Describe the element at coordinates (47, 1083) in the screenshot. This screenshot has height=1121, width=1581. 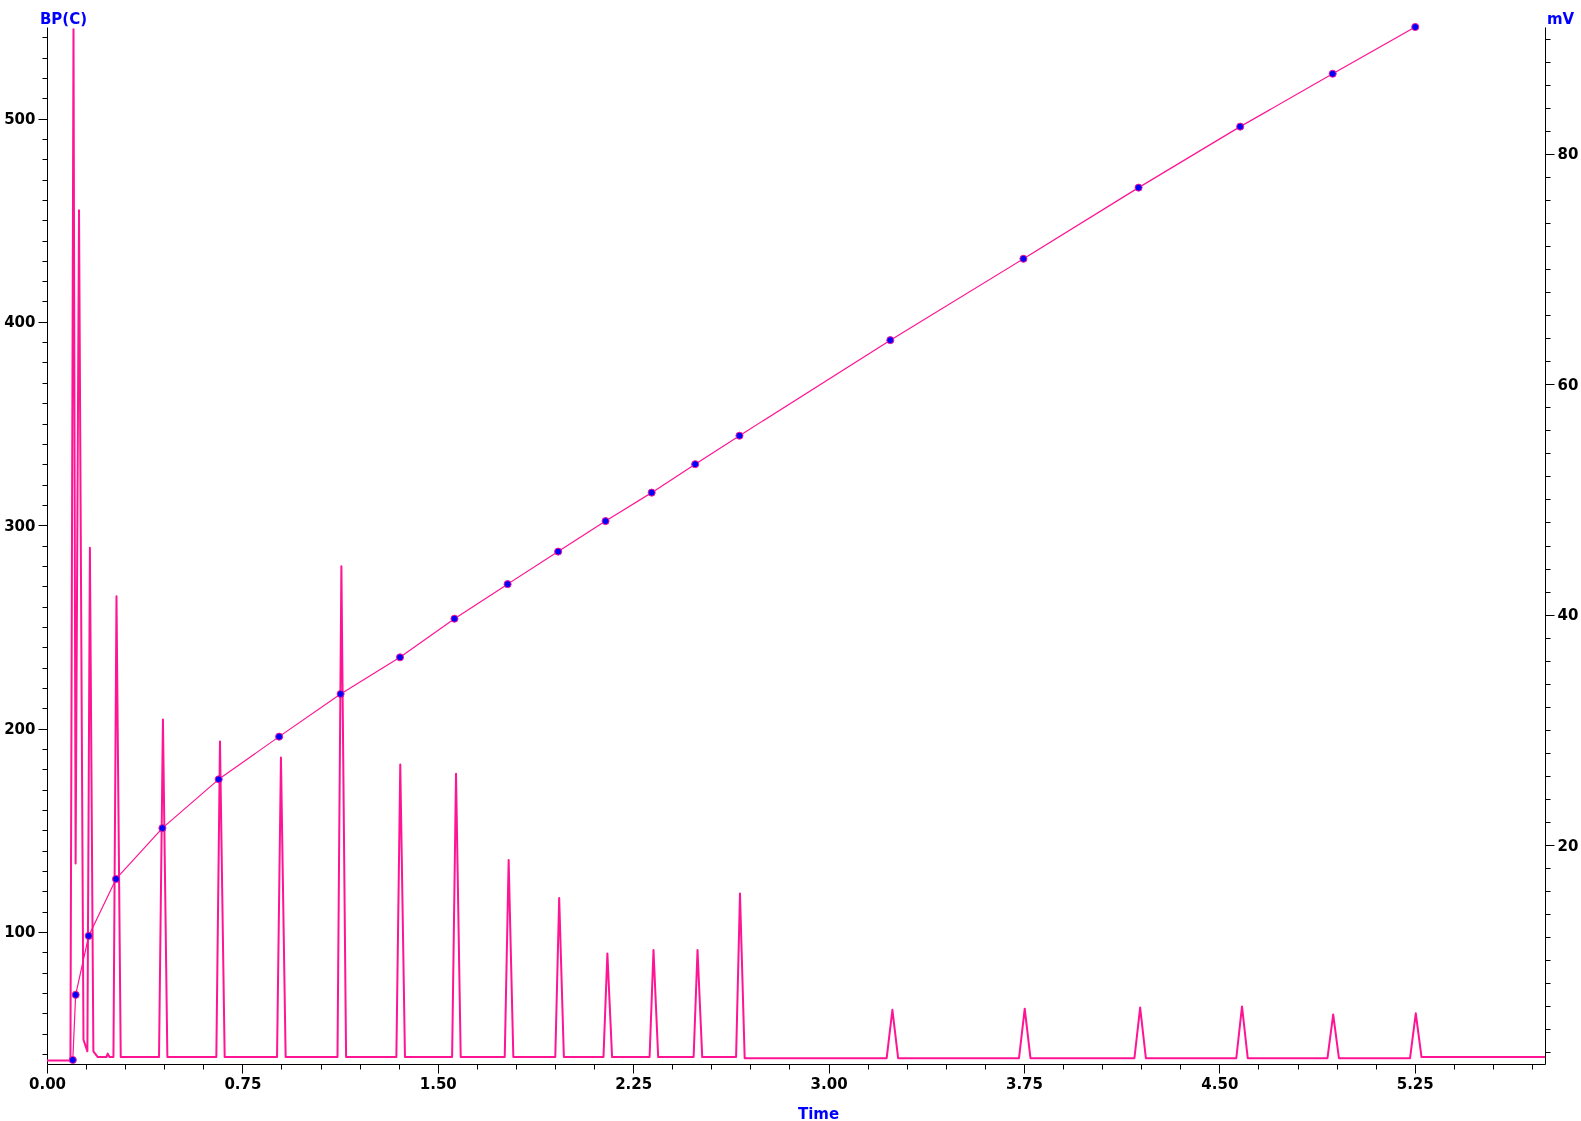
I see `x-tick-label: 0.00` at that location.